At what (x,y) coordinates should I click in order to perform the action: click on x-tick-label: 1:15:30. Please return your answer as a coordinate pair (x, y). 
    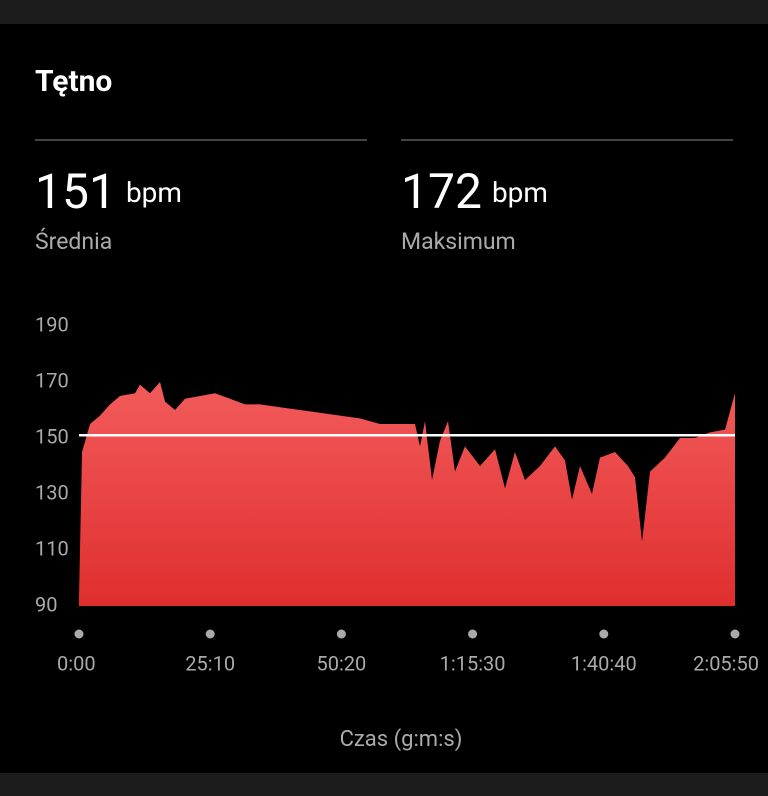
    Looking at the image, I should click on (473, 663).